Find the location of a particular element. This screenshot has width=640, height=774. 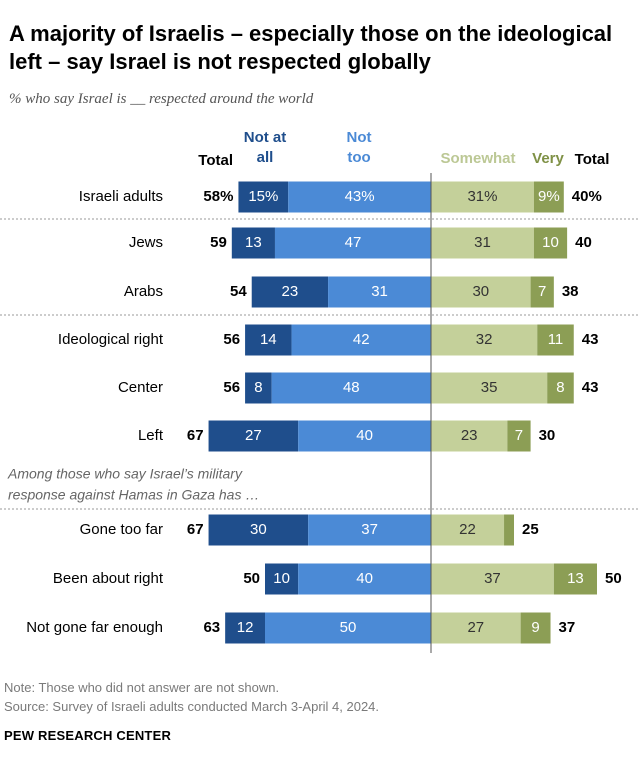

value-label-very: 8 is located at coordinates (560, 387).